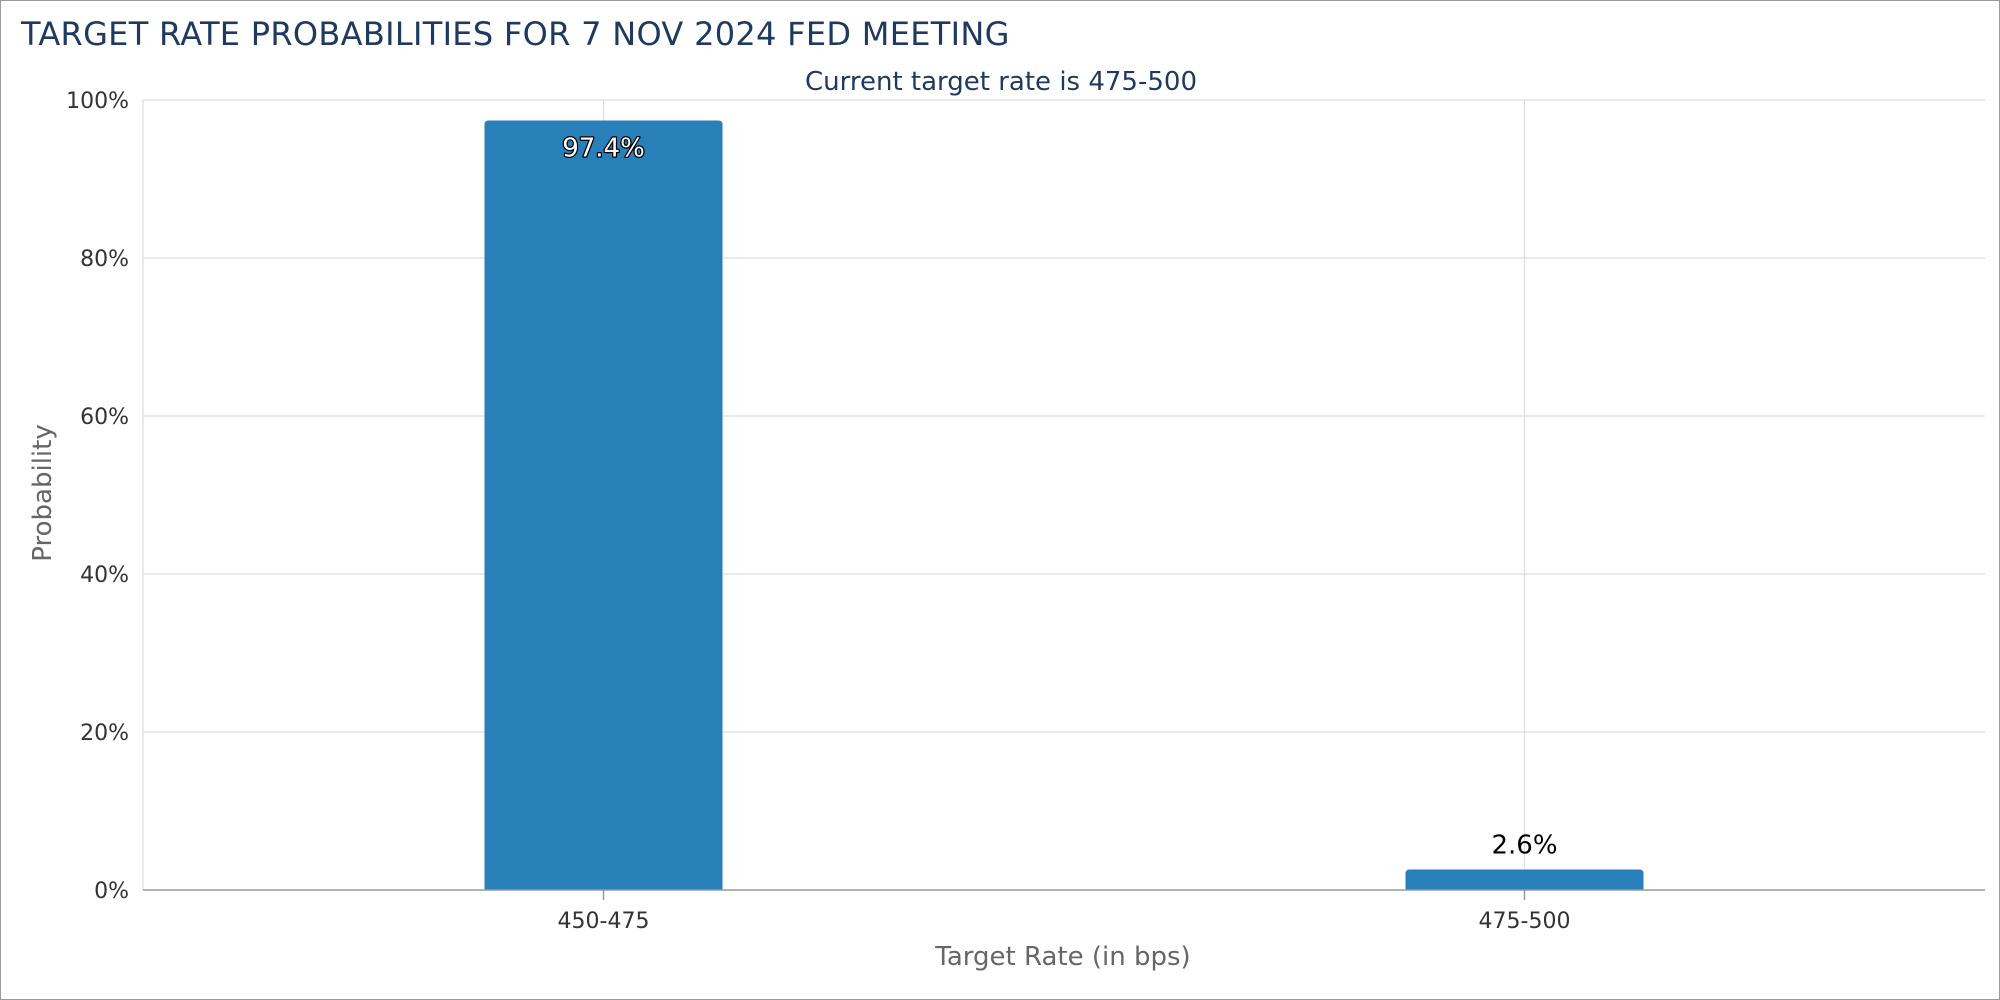  What do you see at coordinates (604, 921) in the screenshot?
I see `x-tick-label: 450-475` at bounding box center [604, 921].